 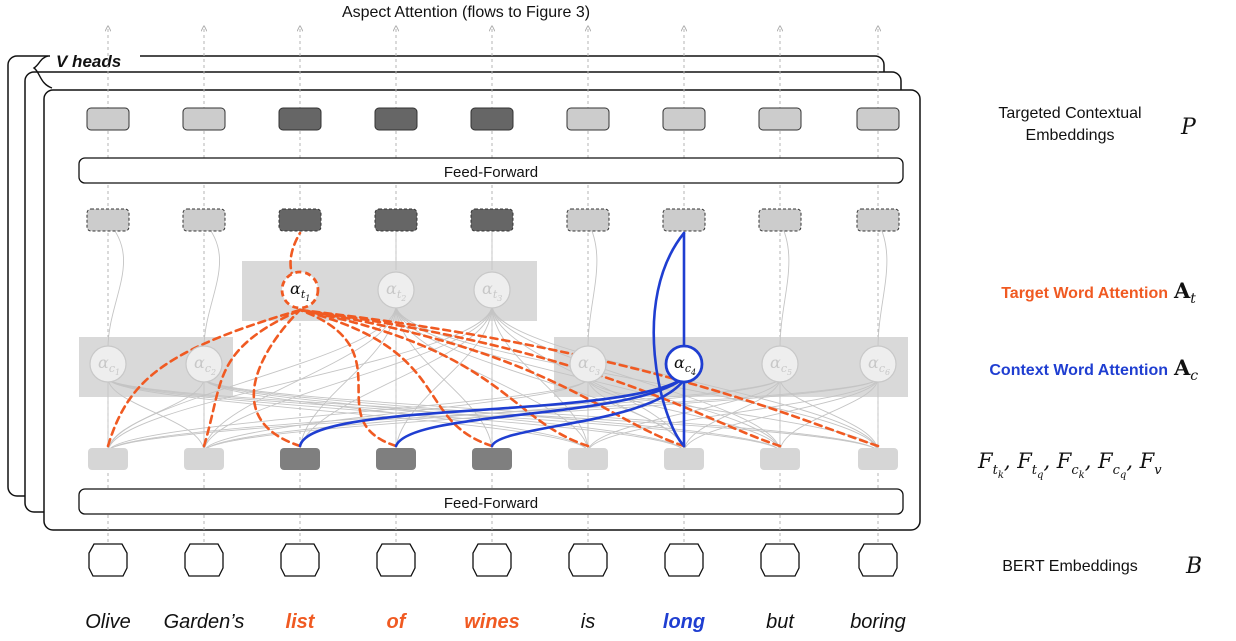 What do you see at coordinates (493, 220) in the screenshot?
I see `pre-feedforward-row` at bounding box center [493, 220].